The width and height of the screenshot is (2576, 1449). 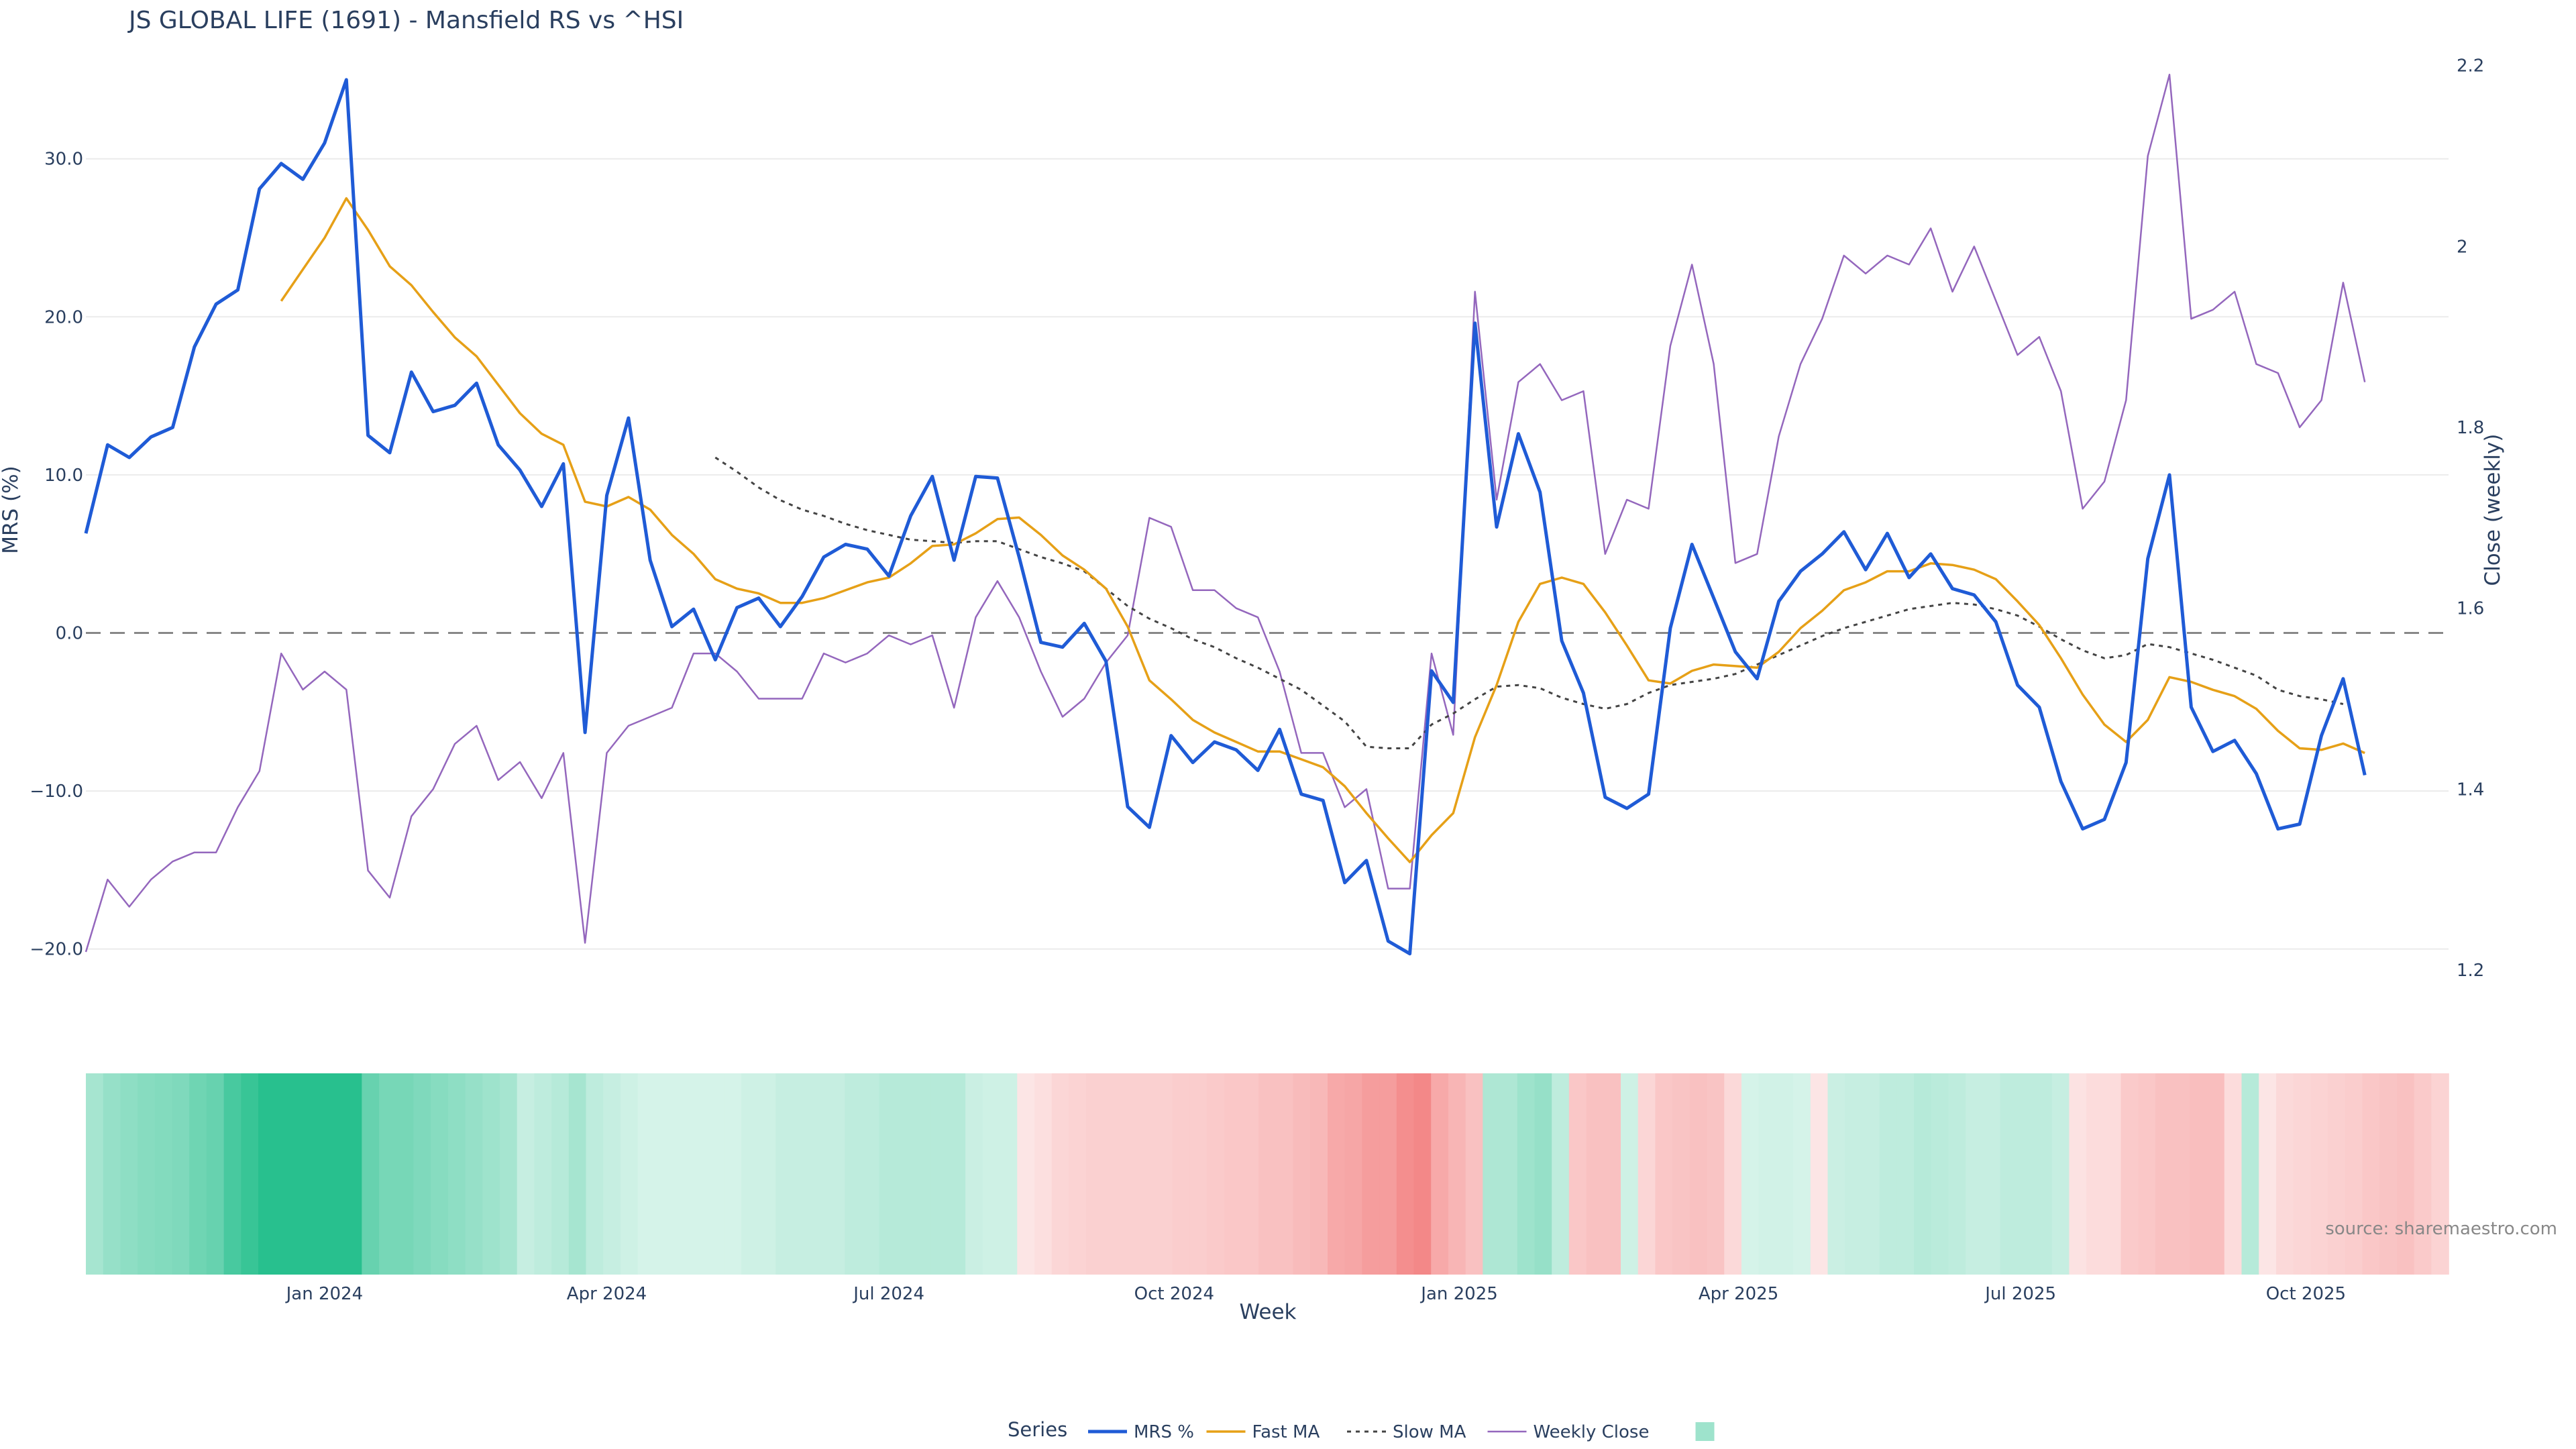 What do you see at coordinates (2493, 510) in the screenshot?
I see `y2-axis-title: Close (weekly)` at bounding box center [2493, 510].